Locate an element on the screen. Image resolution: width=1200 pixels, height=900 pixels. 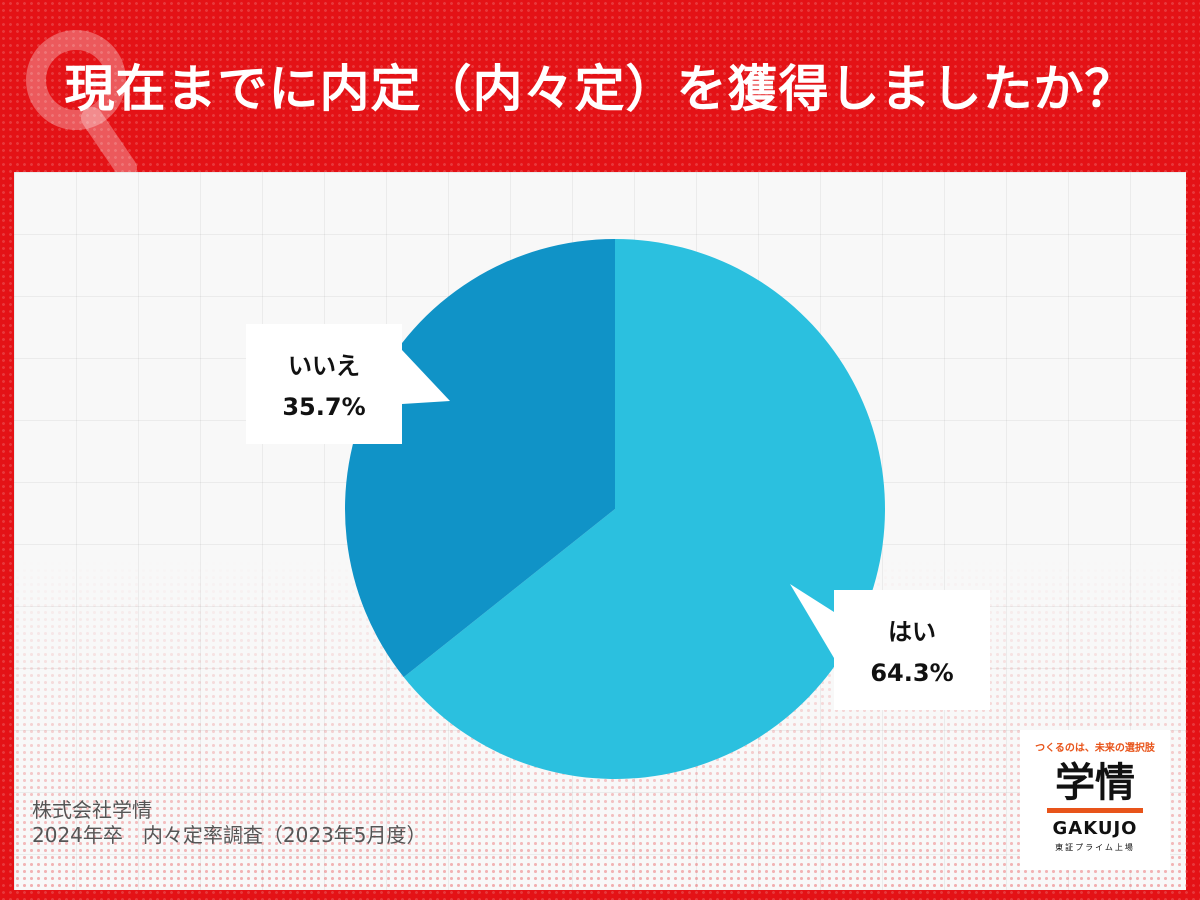
slice-callout-0: はい 64.3% is located at coordinates (890, 647).